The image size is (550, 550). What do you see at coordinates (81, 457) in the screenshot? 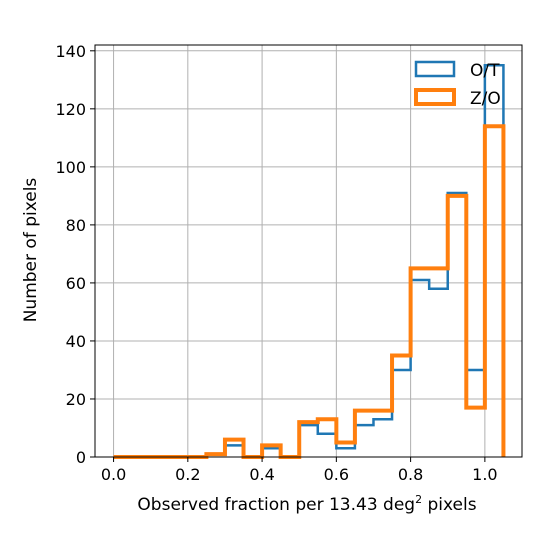
I see `y-tick-label: 0` at bounding box center [81, 457].